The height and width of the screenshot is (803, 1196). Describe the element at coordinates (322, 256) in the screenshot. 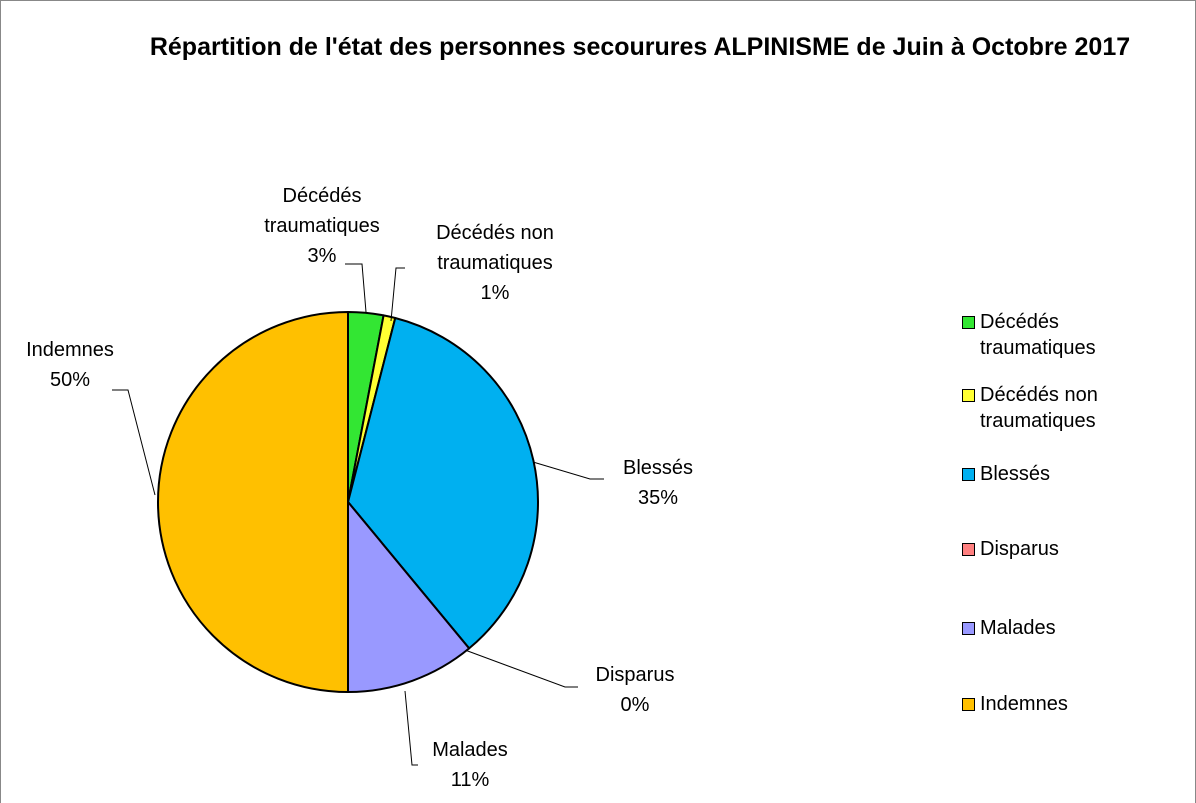

I see `data-label-value: 3%` at that location.